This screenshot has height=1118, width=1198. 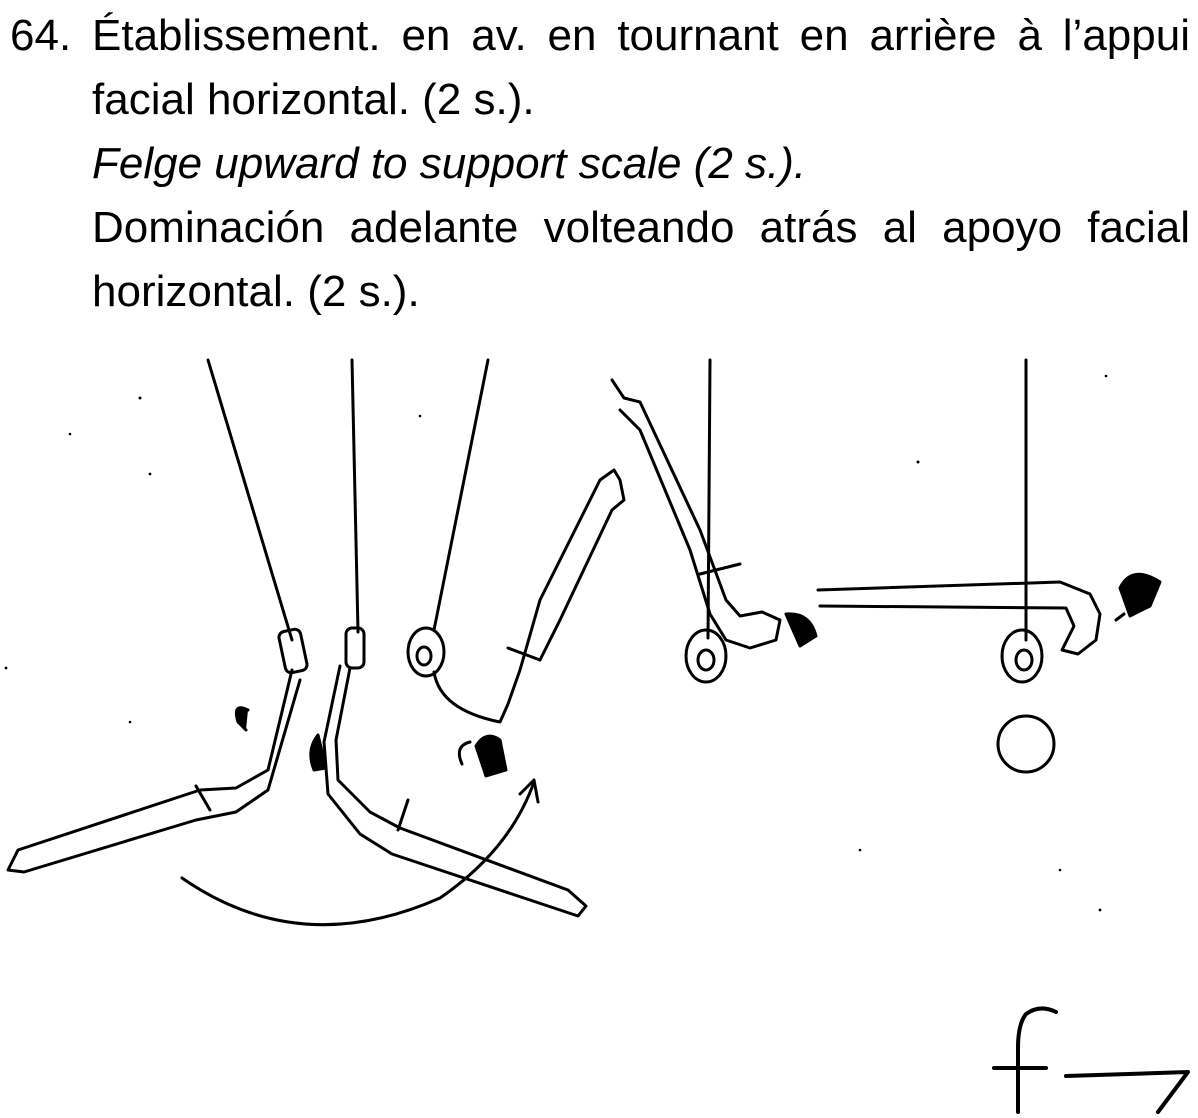 I want to click on description-english: Felge upward to support scale (2 s.)., so click(x=449, y=163).